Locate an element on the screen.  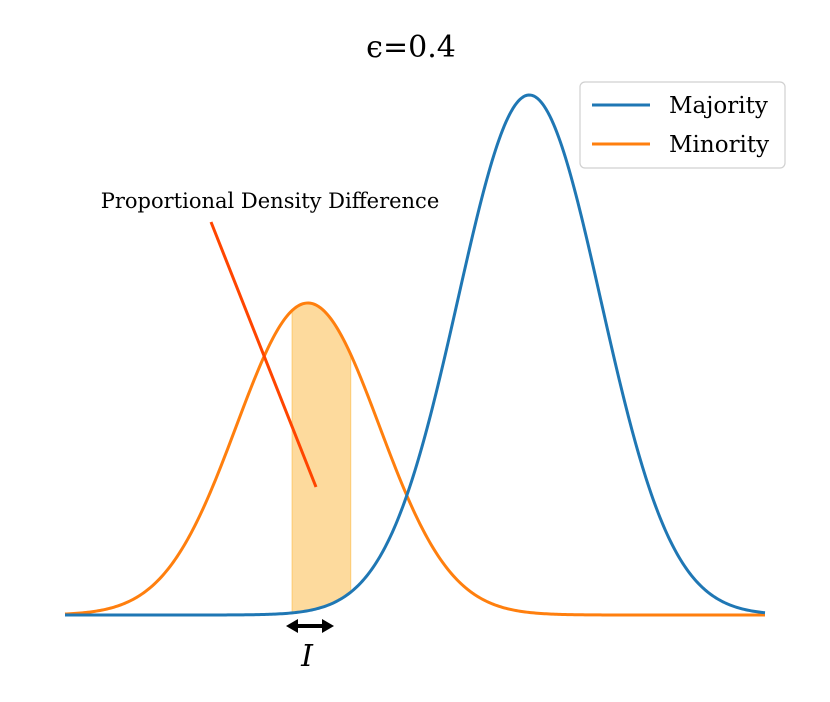
annotation-arrow is located at coordinates (263, 354).